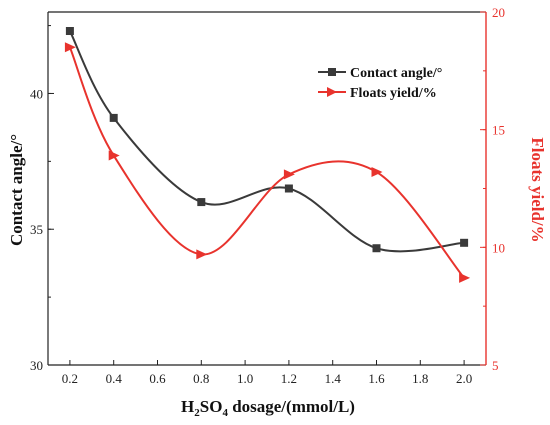  What do you see at coordinates (245, 378) in the screenshot?
I see `x-tick-label: 1.0` at bounding box center [245, 378].